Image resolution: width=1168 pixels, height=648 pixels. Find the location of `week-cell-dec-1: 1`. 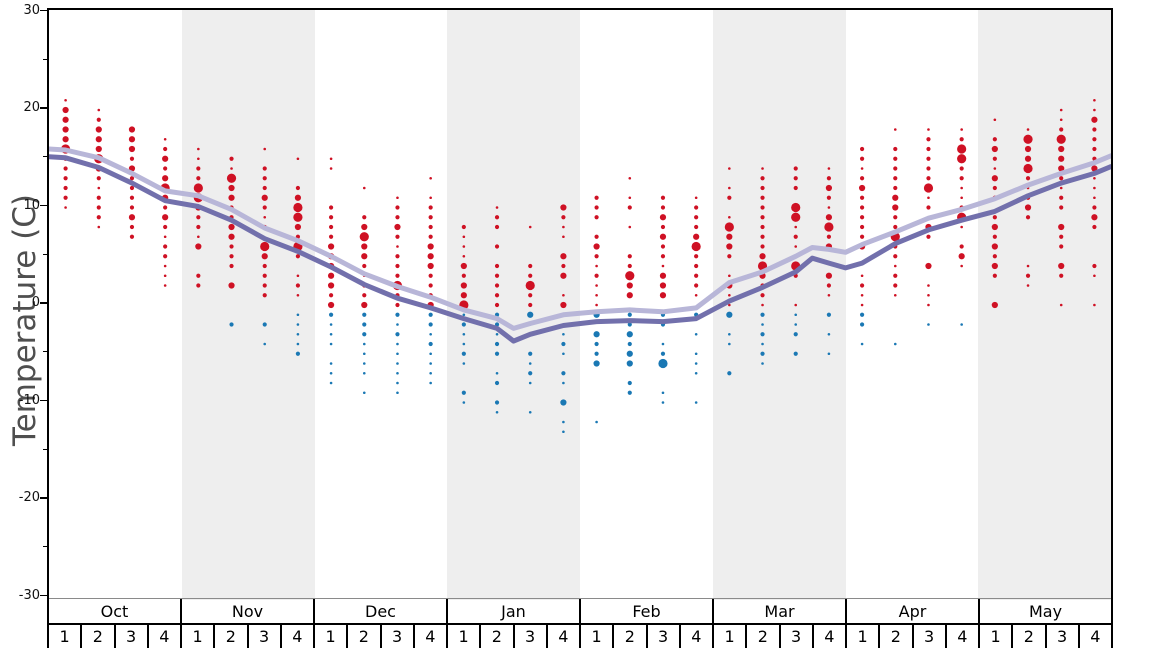

week-cell-dec-1: 1 is located at coordinates (332, 636).